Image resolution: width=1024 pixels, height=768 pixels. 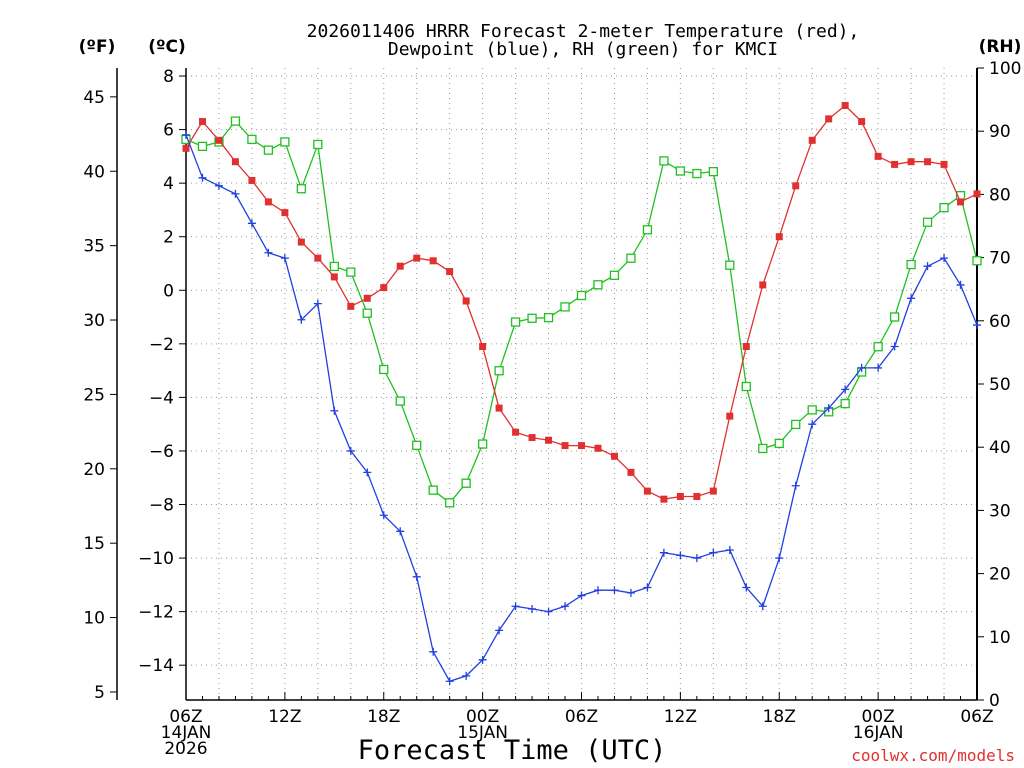 I want to click on celsius-tick-label: −8, so click(x=161, y=506).